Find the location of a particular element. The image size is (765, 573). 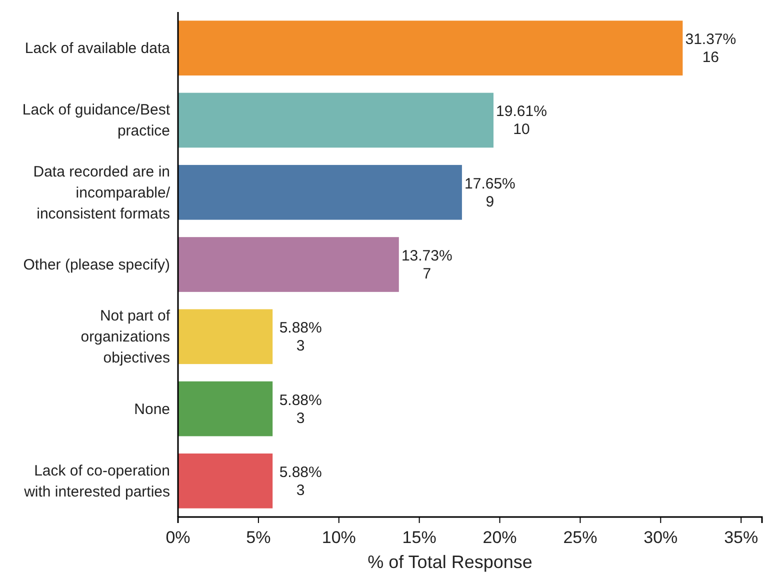

x-tick-label: 10% is located at coordinates (339, 537).